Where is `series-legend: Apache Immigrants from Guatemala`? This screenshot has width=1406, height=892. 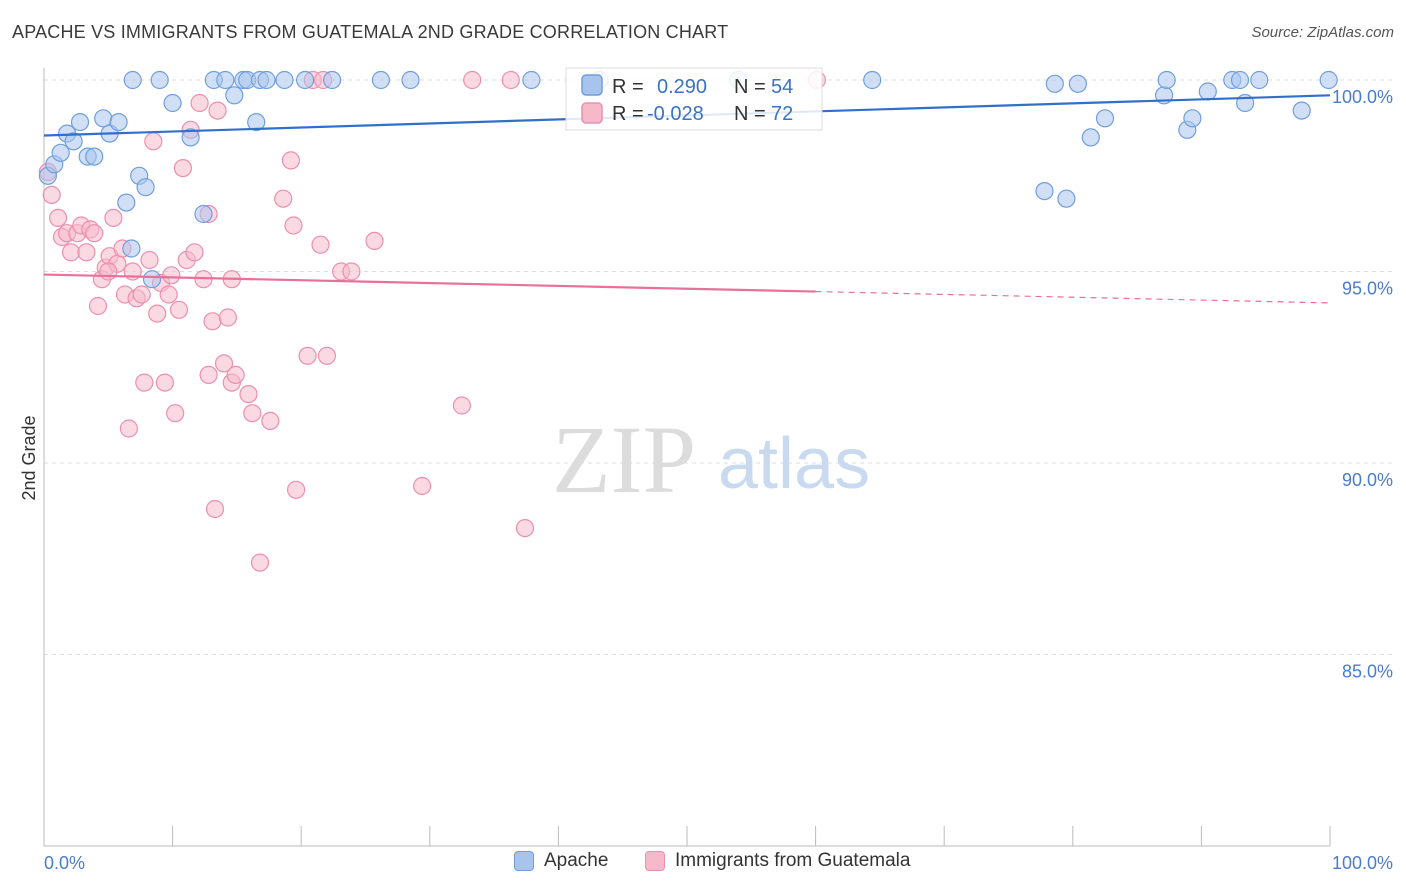
series-legend: Apache Immigrants from Guatemala is located at coordinates (703, 865).